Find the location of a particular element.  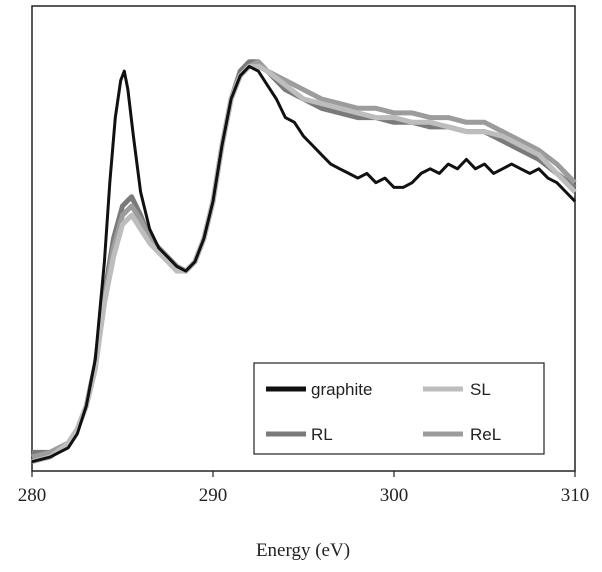

legend: graphite SL RL ReL is located at coordinates (399, 408).